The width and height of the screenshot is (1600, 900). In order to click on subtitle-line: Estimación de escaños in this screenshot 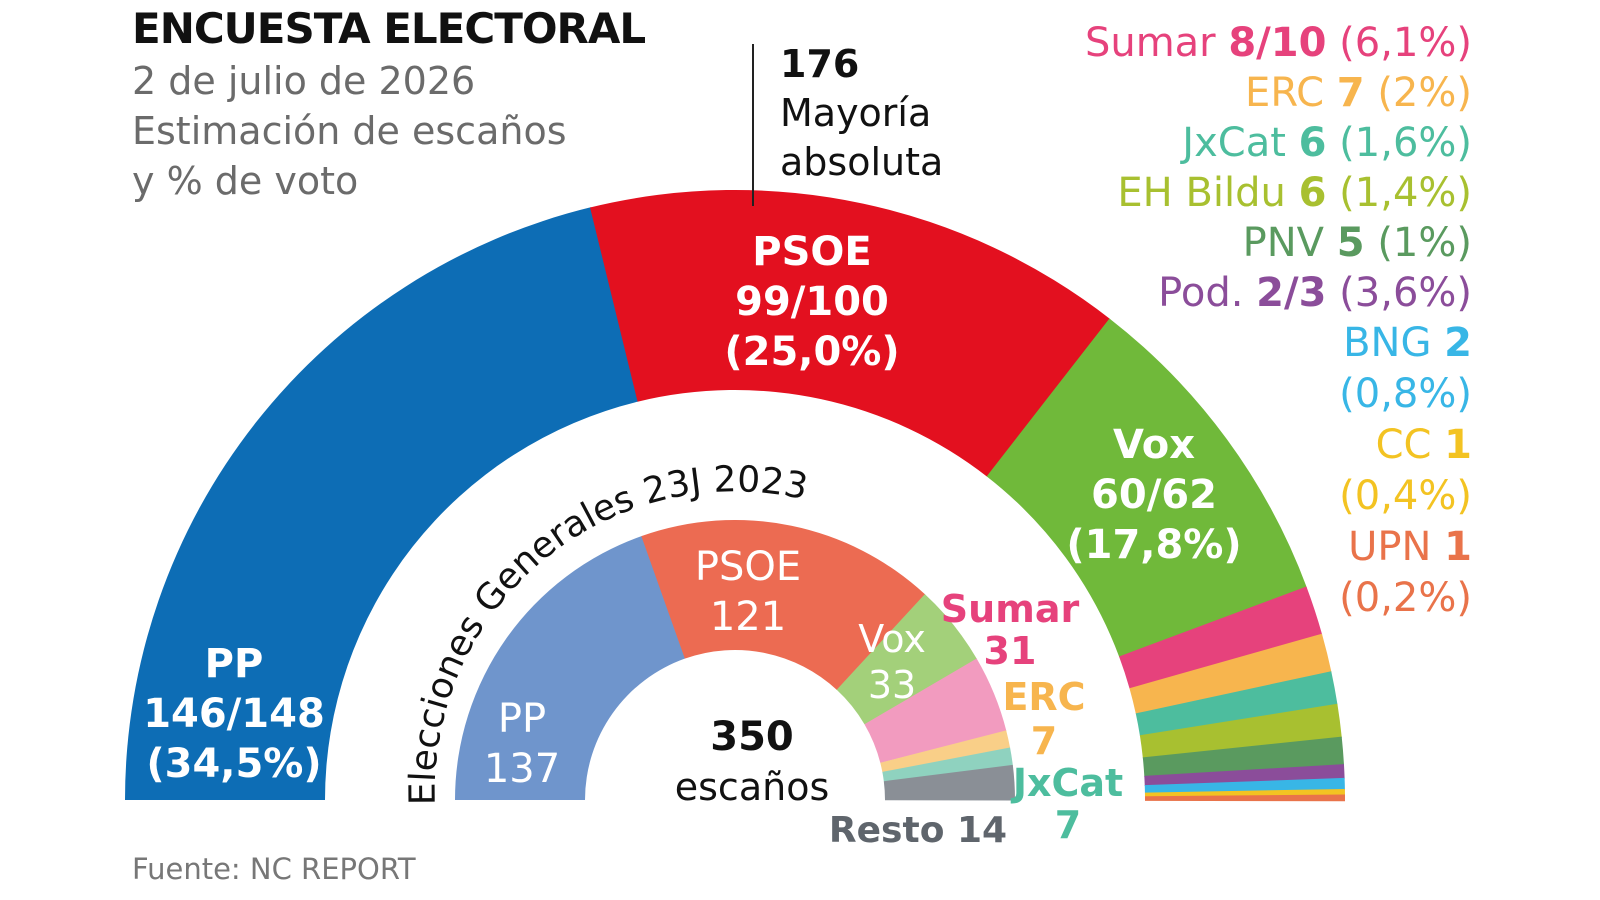, I will do `click(349, 131)`.